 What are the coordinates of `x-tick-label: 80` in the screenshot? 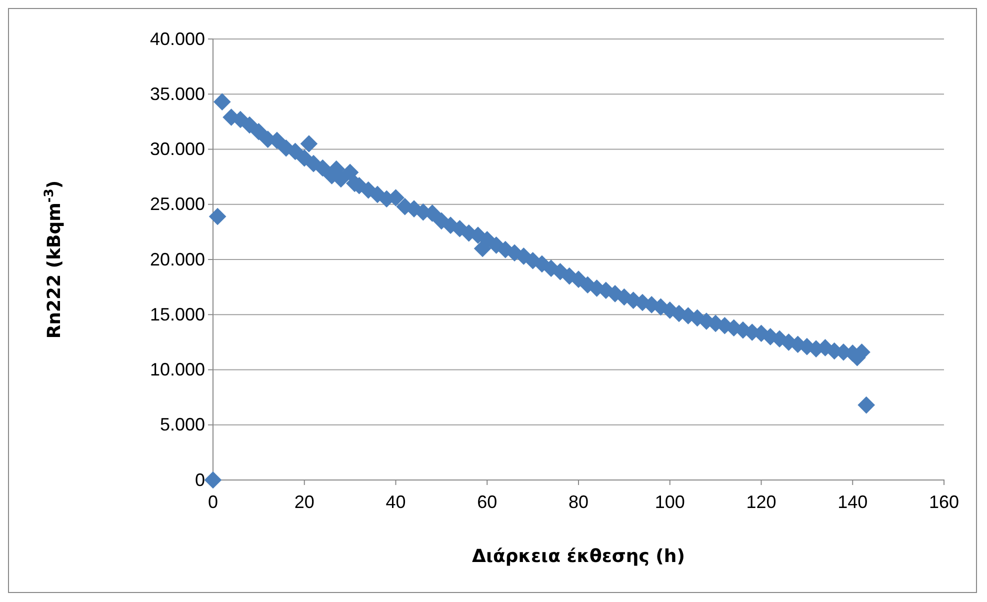 It's located at (578, 502).